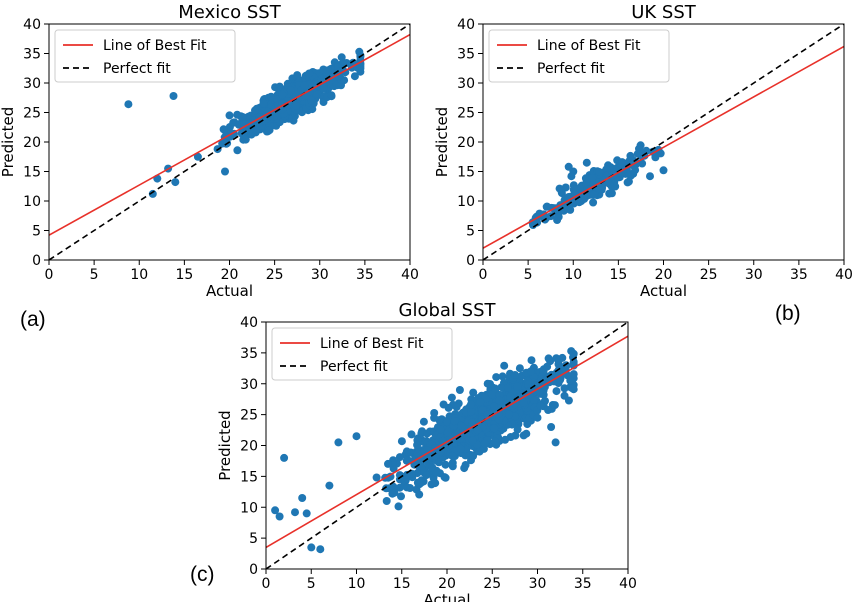 Image resolution: width=858 pixels, height=602 pixels. Describe the element at coordinates (311, 584) in the screenshot. I see `x-tick-label: 5` at that location.